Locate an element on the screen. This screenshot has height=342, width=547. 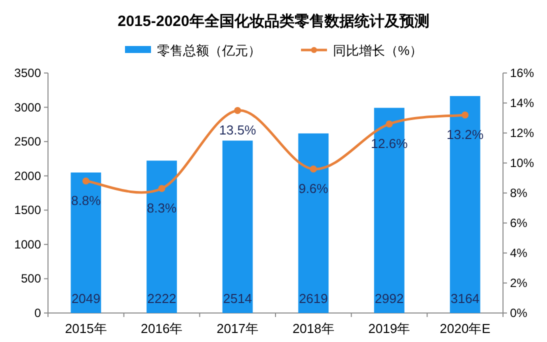
y2-tick-label: 10% is located at coordinates (522, 163).